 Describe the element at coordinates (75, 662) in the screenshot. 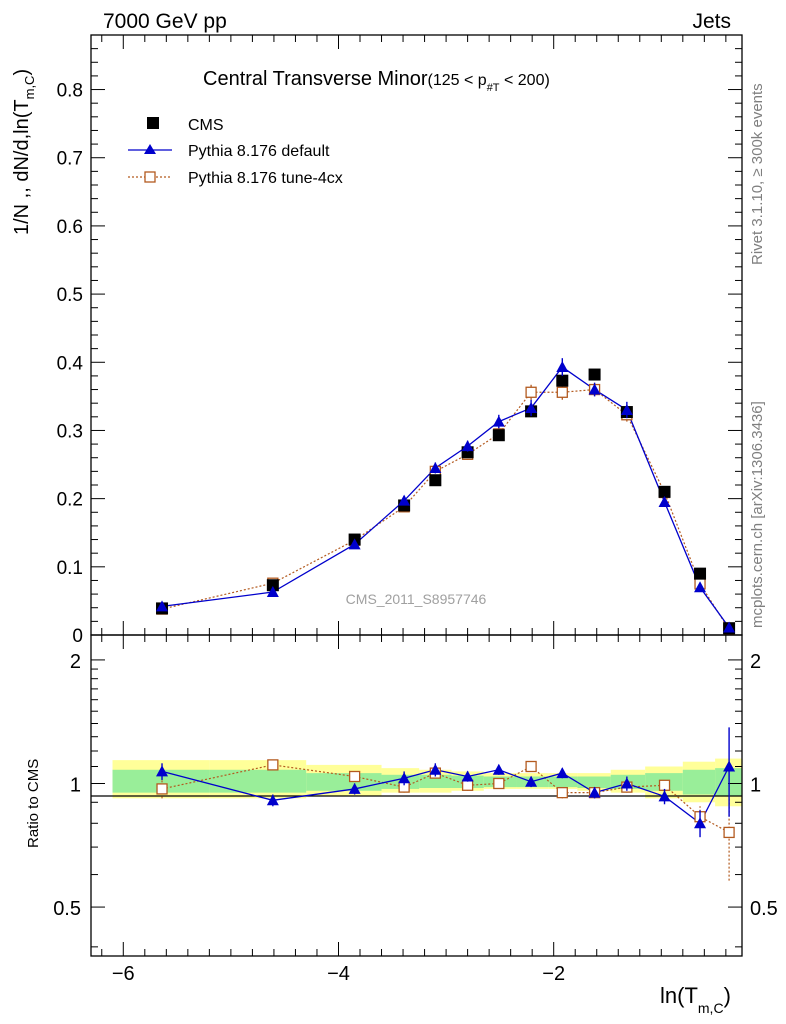

I see `ratio-y-tick-label: 2` at that location.